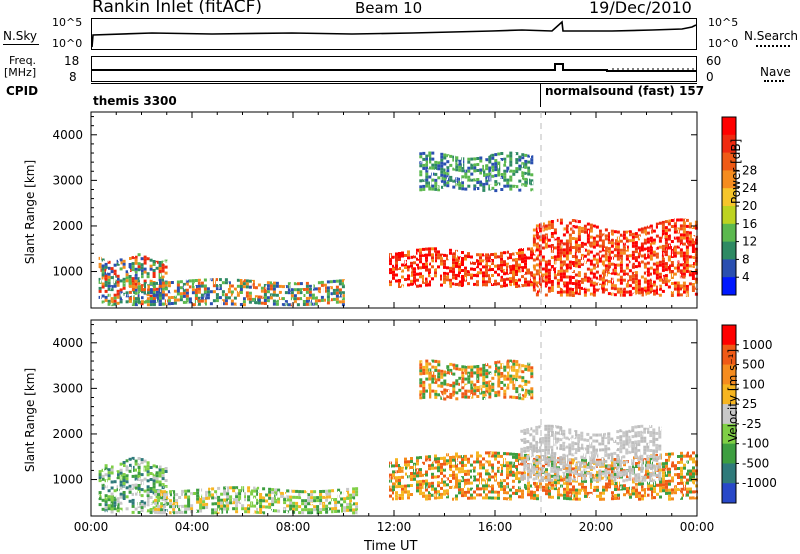  I want to click on colorbar-tick-label: 1000, so click(757, 345).